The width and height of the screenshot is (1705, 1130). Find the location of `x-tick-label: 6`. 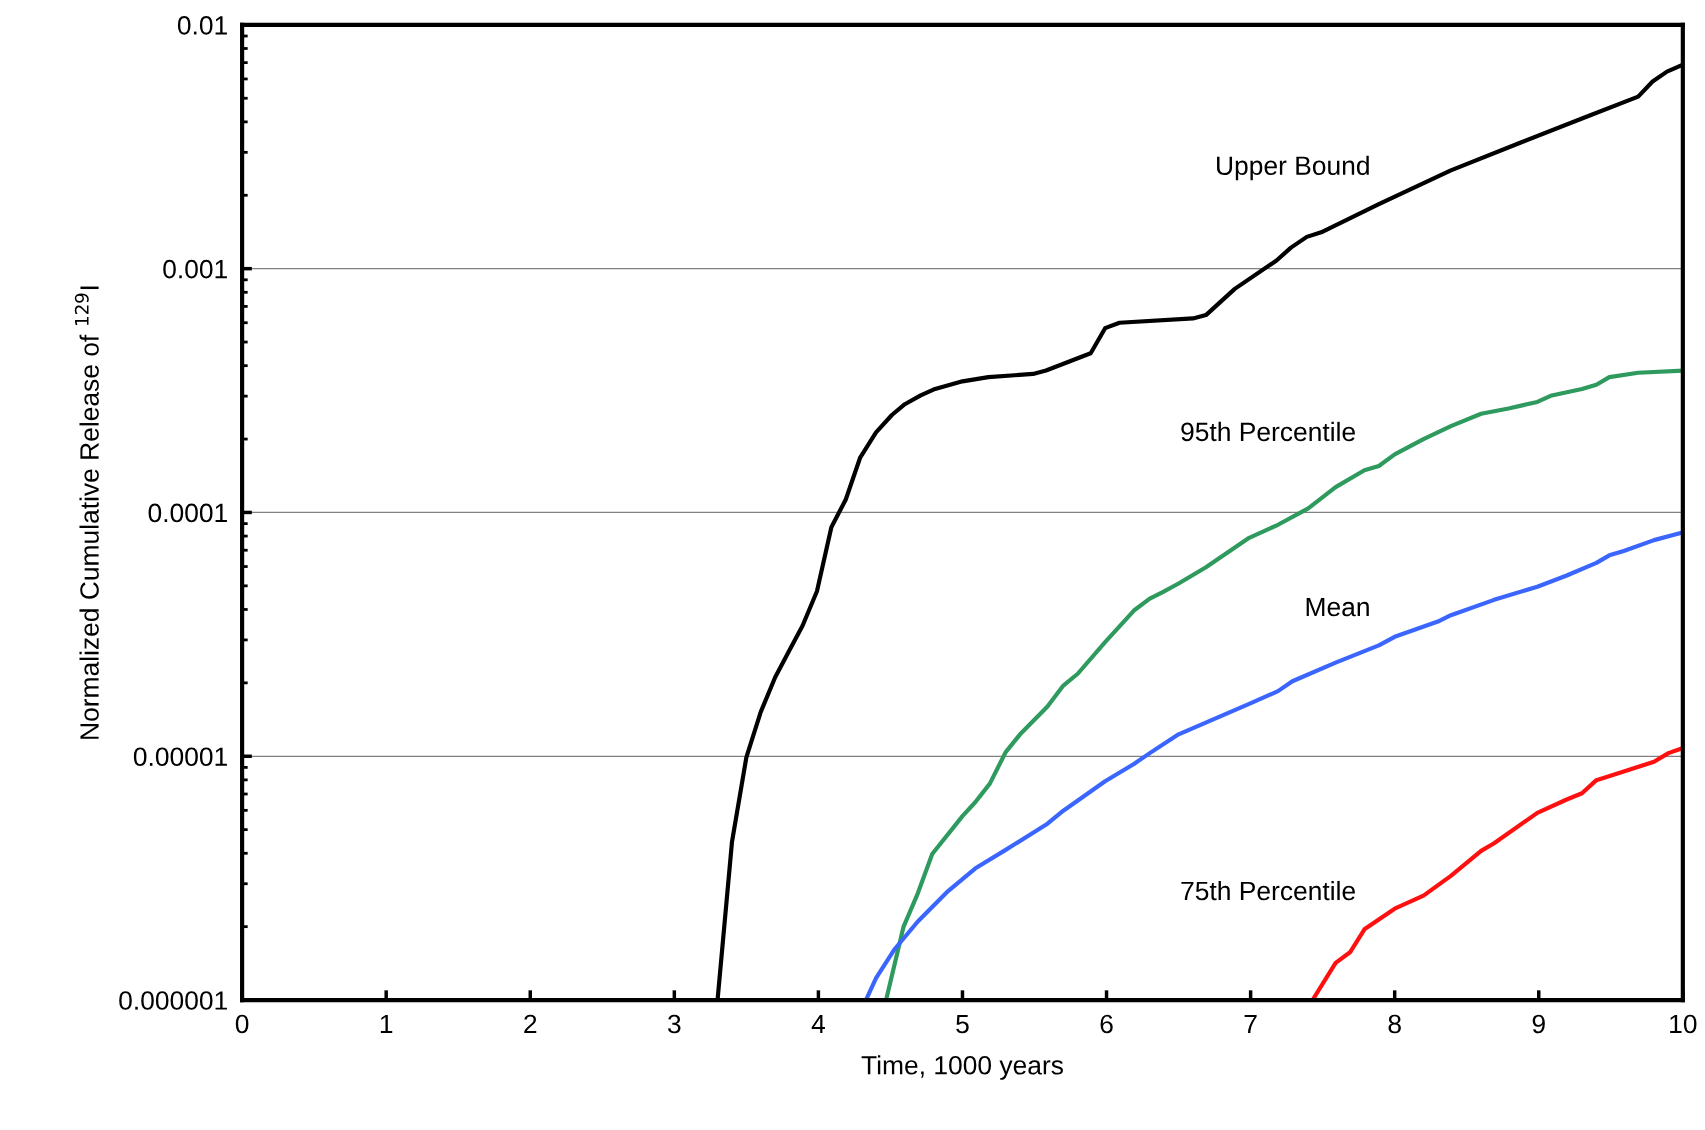

x-tick-label: 6 is located at coordinates (1106, 1024).